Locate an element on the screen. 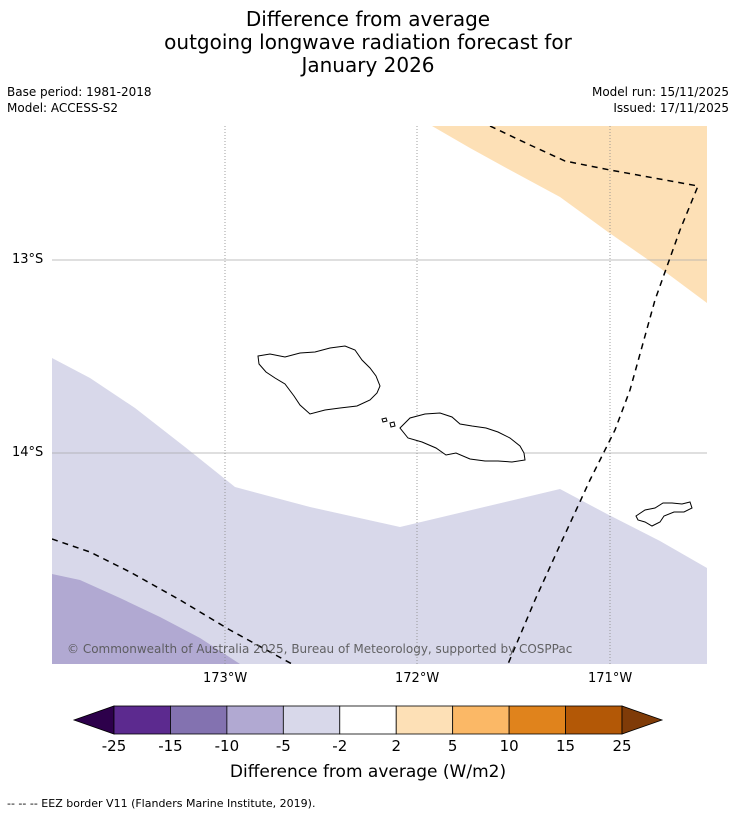  meta-right: Model run: 15/11/2025 Issued: 17/11/2025 is located at coordinates (660, 100).